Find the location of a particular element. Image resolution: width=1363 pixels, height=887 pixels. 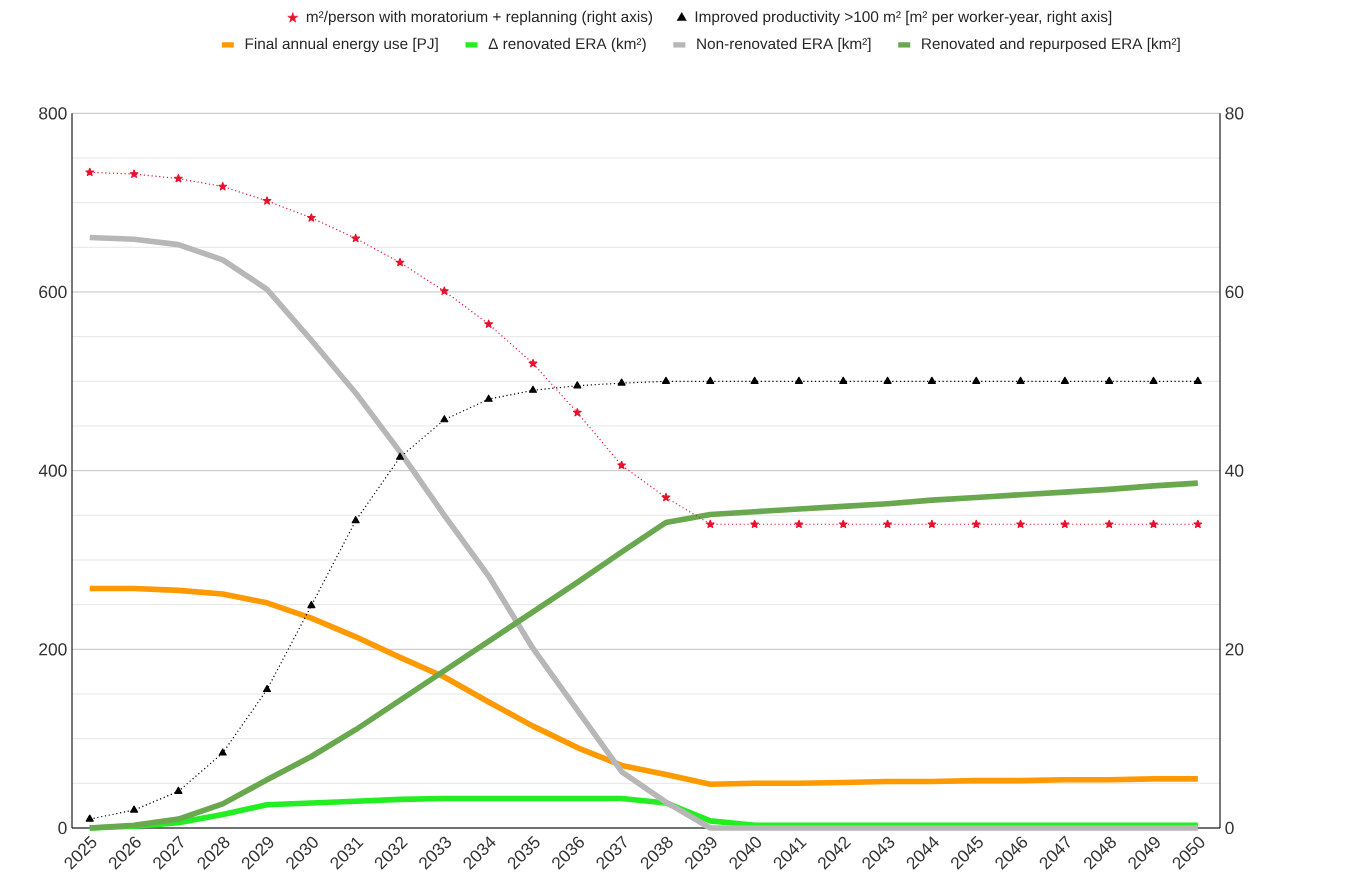

y2-tick-label: 80 is located at coordinates (1234, 113).